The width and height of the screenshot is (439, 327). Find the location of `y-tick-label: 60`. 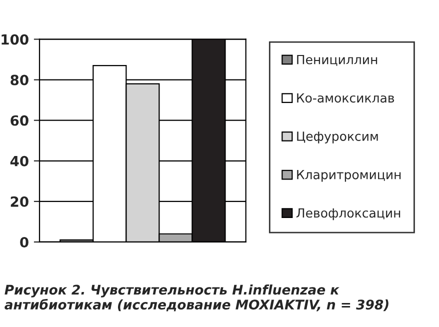

y-tick-label: 60 is located at coordinates (19, 120).